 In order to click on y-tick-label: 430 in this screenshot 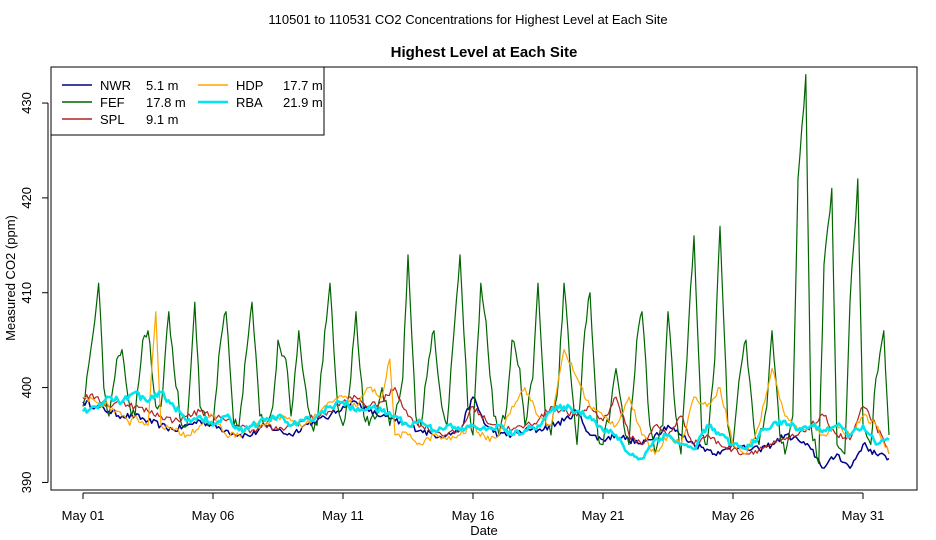, I will do `click(26, 103)`.